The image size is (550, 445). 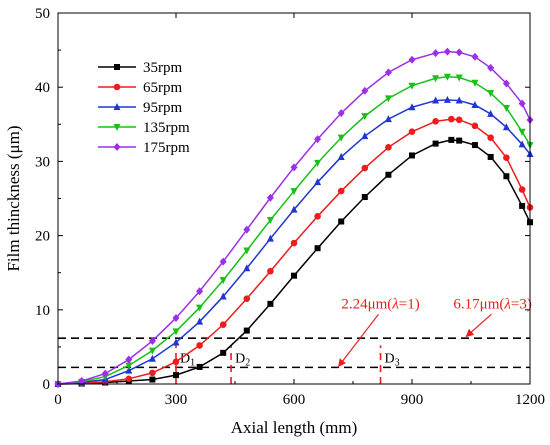 What do you see at coordinates (47, 385) in the screenshot?
I see `y-tick-label: 0` at bounding box center [47, 385].